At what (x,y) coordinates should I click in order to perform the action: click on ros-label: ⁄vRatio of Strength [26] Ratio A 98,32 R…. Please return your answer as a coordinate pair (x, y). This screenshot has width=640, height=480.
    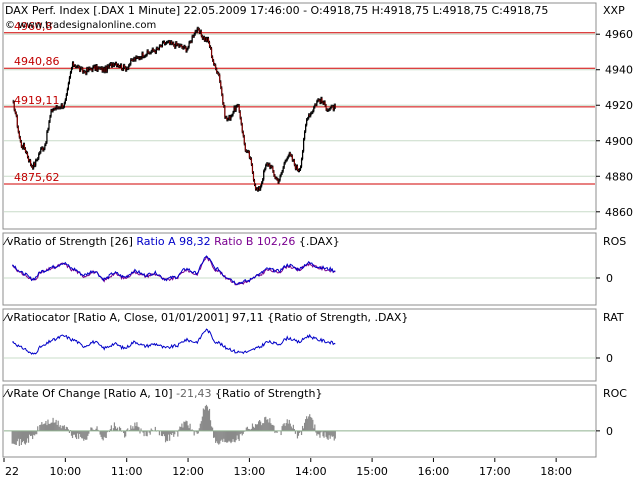
    Looking at the image, I should click on (171, 241).